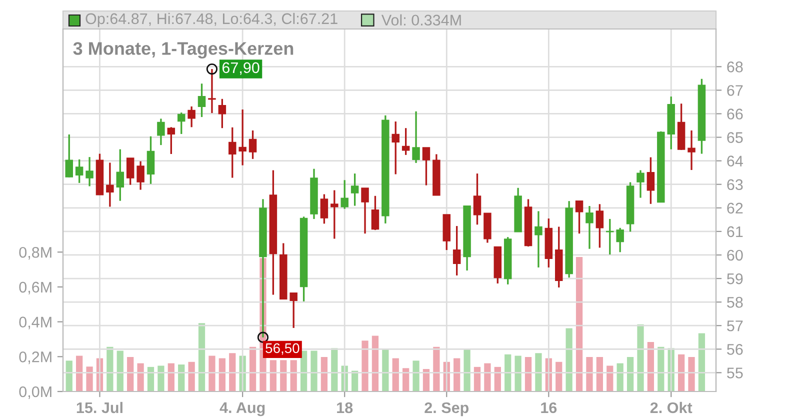  I want to click on annotation: 56,50, so click(283, 349).